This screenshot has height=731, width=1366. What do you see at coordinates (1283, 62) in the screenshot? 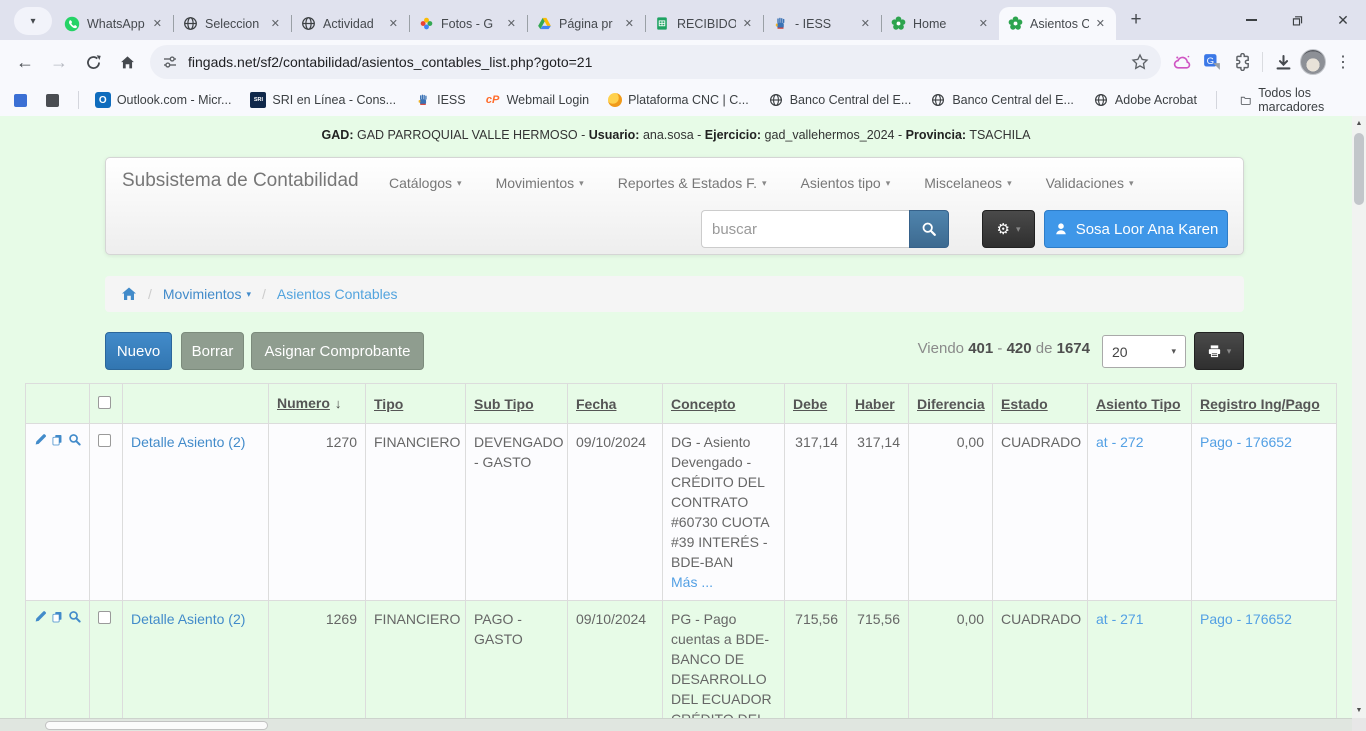
I see `downloads-button` at bounding box center [1283, 62].